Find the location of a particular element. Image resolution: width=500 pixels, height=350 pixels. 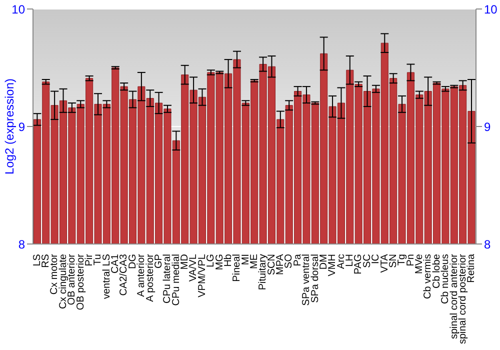

x-tick-label: Hb is located at coordinates (228, 260).